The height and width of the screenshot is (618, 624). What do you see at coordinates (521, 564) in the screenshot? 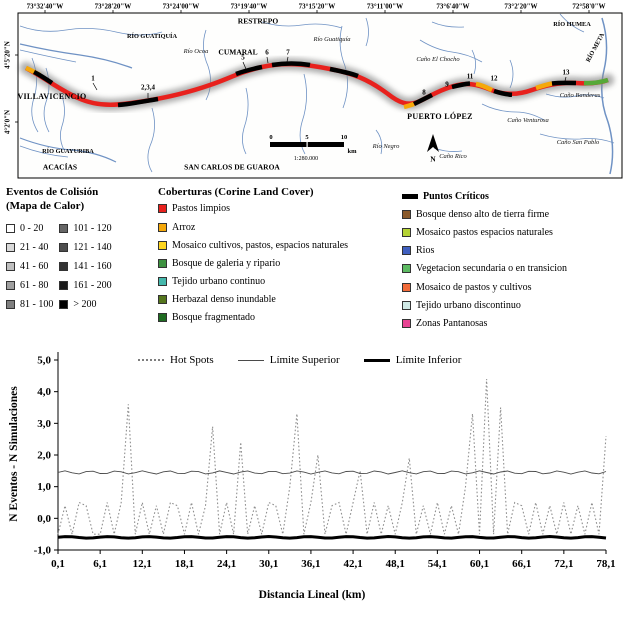
I see `x-tick-label: 66,1` at bounding box center [521, 564].